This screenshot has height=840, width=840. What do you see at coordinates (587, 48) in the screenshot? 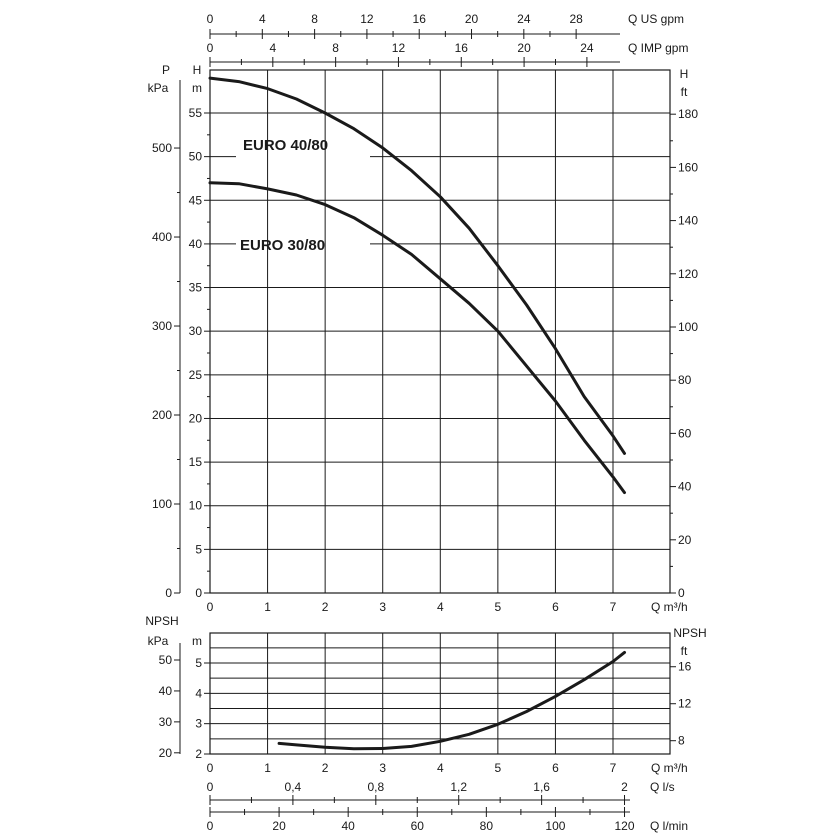
I see `imp-gpm-tick-label: 24` at bounding box center [587, 48].